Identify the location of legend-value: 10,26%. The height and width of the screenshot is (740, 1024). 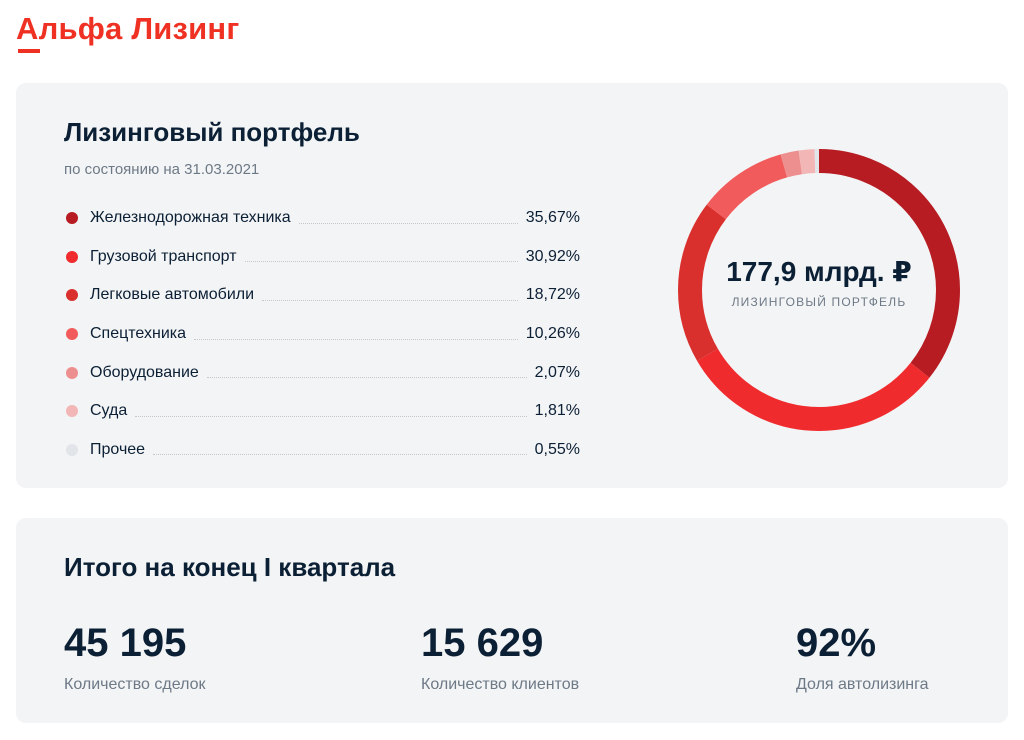
(552, 334).